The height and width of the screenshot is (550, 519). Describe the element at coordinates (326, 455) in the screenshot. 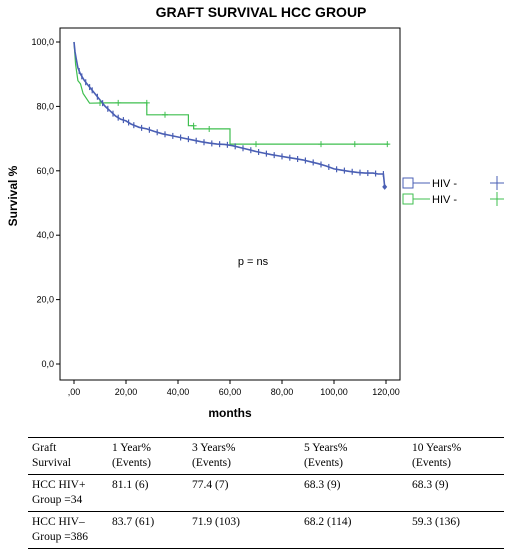

I see `header-cell-5-years: 5 Years% (Events)` at that location.